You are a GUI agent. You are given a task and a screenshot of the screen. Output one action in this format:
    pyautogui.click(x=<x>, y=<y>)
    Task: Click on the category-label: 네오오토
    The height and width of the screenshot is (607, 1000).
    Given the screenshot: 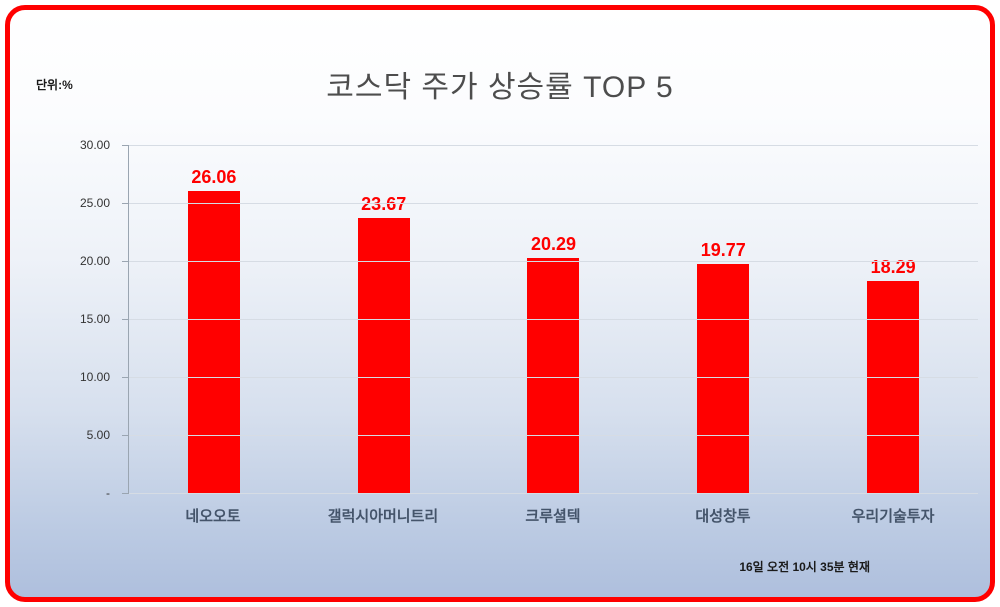 What is the action you would take?
    pyautogui.click(x=213, y=516)
    